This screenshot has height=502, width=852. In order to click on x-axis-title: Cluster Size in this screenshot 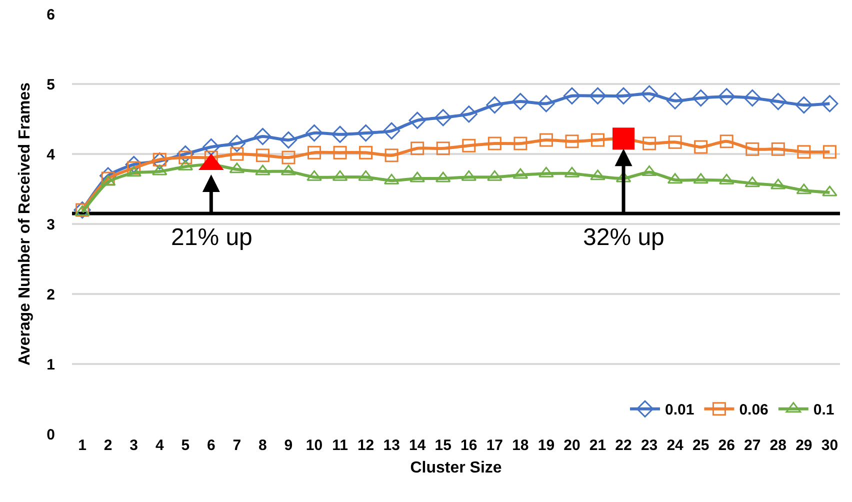, I will do `click(456, 468)`.